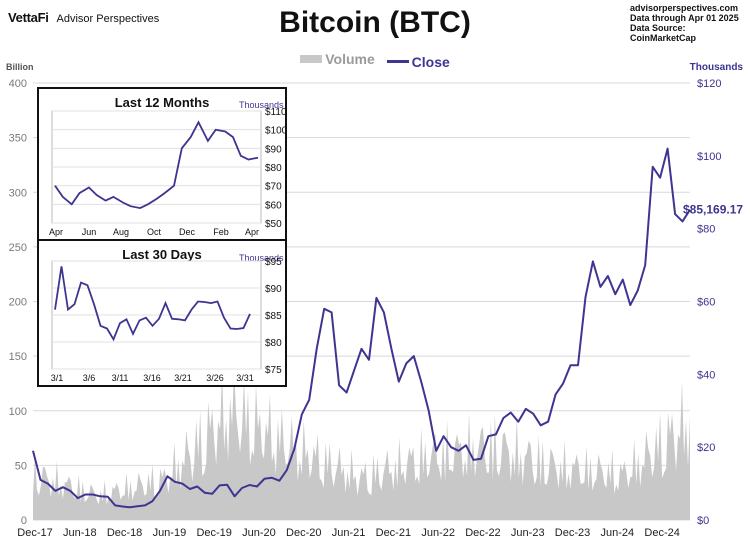 Image resolution: width=750 pixels, height=544 pixels. I want to click on right-tick-label: $120, so click(709, 84).